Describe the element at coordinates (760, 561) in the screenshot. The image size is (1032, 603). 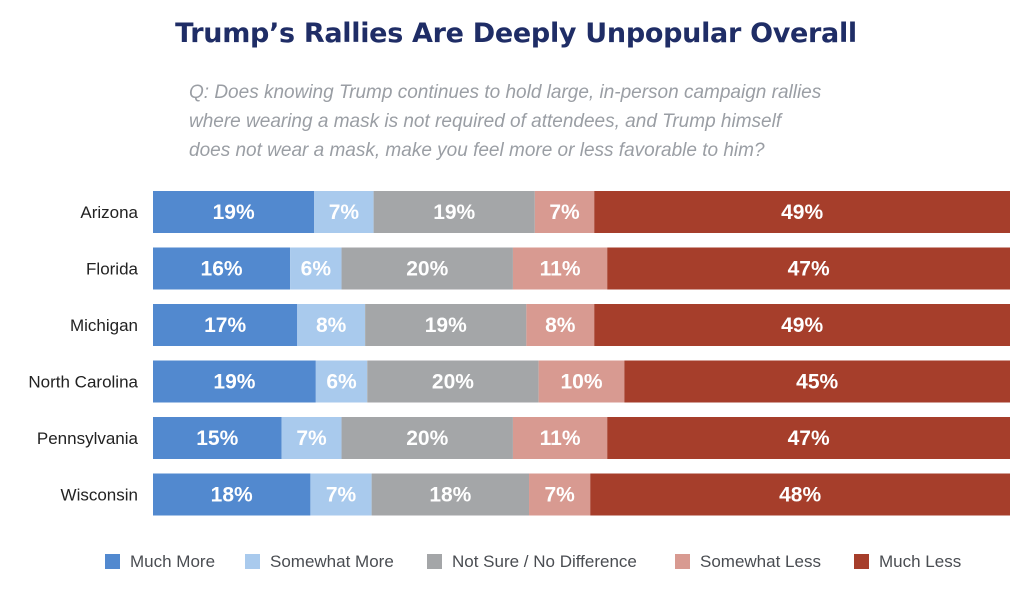
I see `legend-label: Somewhat Less` at that location.